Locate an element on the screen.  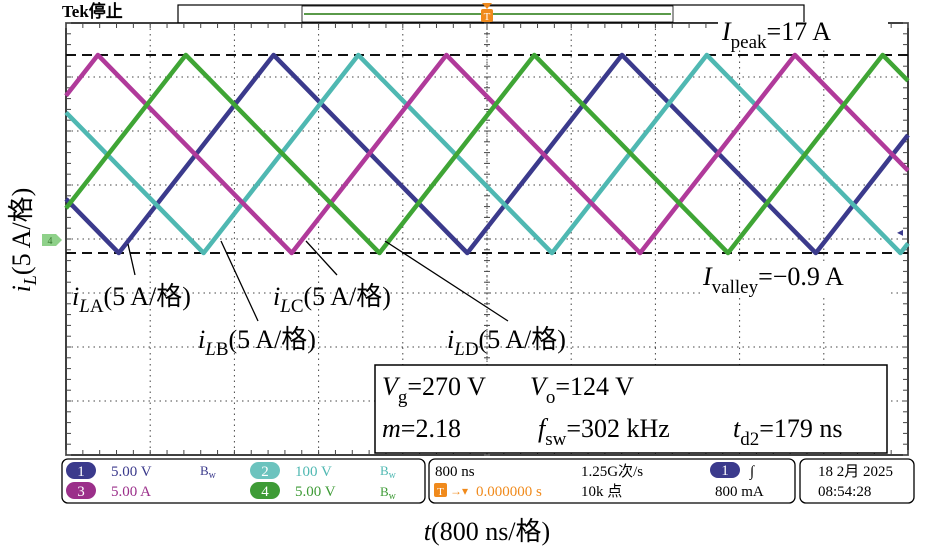
acquisition-panel is located at coordinates (612, 481).